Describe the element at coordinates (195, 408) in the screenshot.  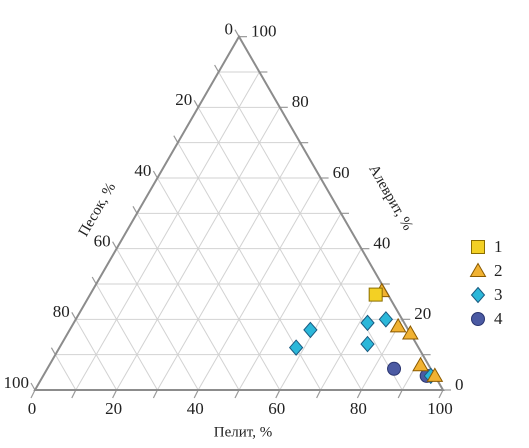
I see `bottom-tick-label: 40` at that location.